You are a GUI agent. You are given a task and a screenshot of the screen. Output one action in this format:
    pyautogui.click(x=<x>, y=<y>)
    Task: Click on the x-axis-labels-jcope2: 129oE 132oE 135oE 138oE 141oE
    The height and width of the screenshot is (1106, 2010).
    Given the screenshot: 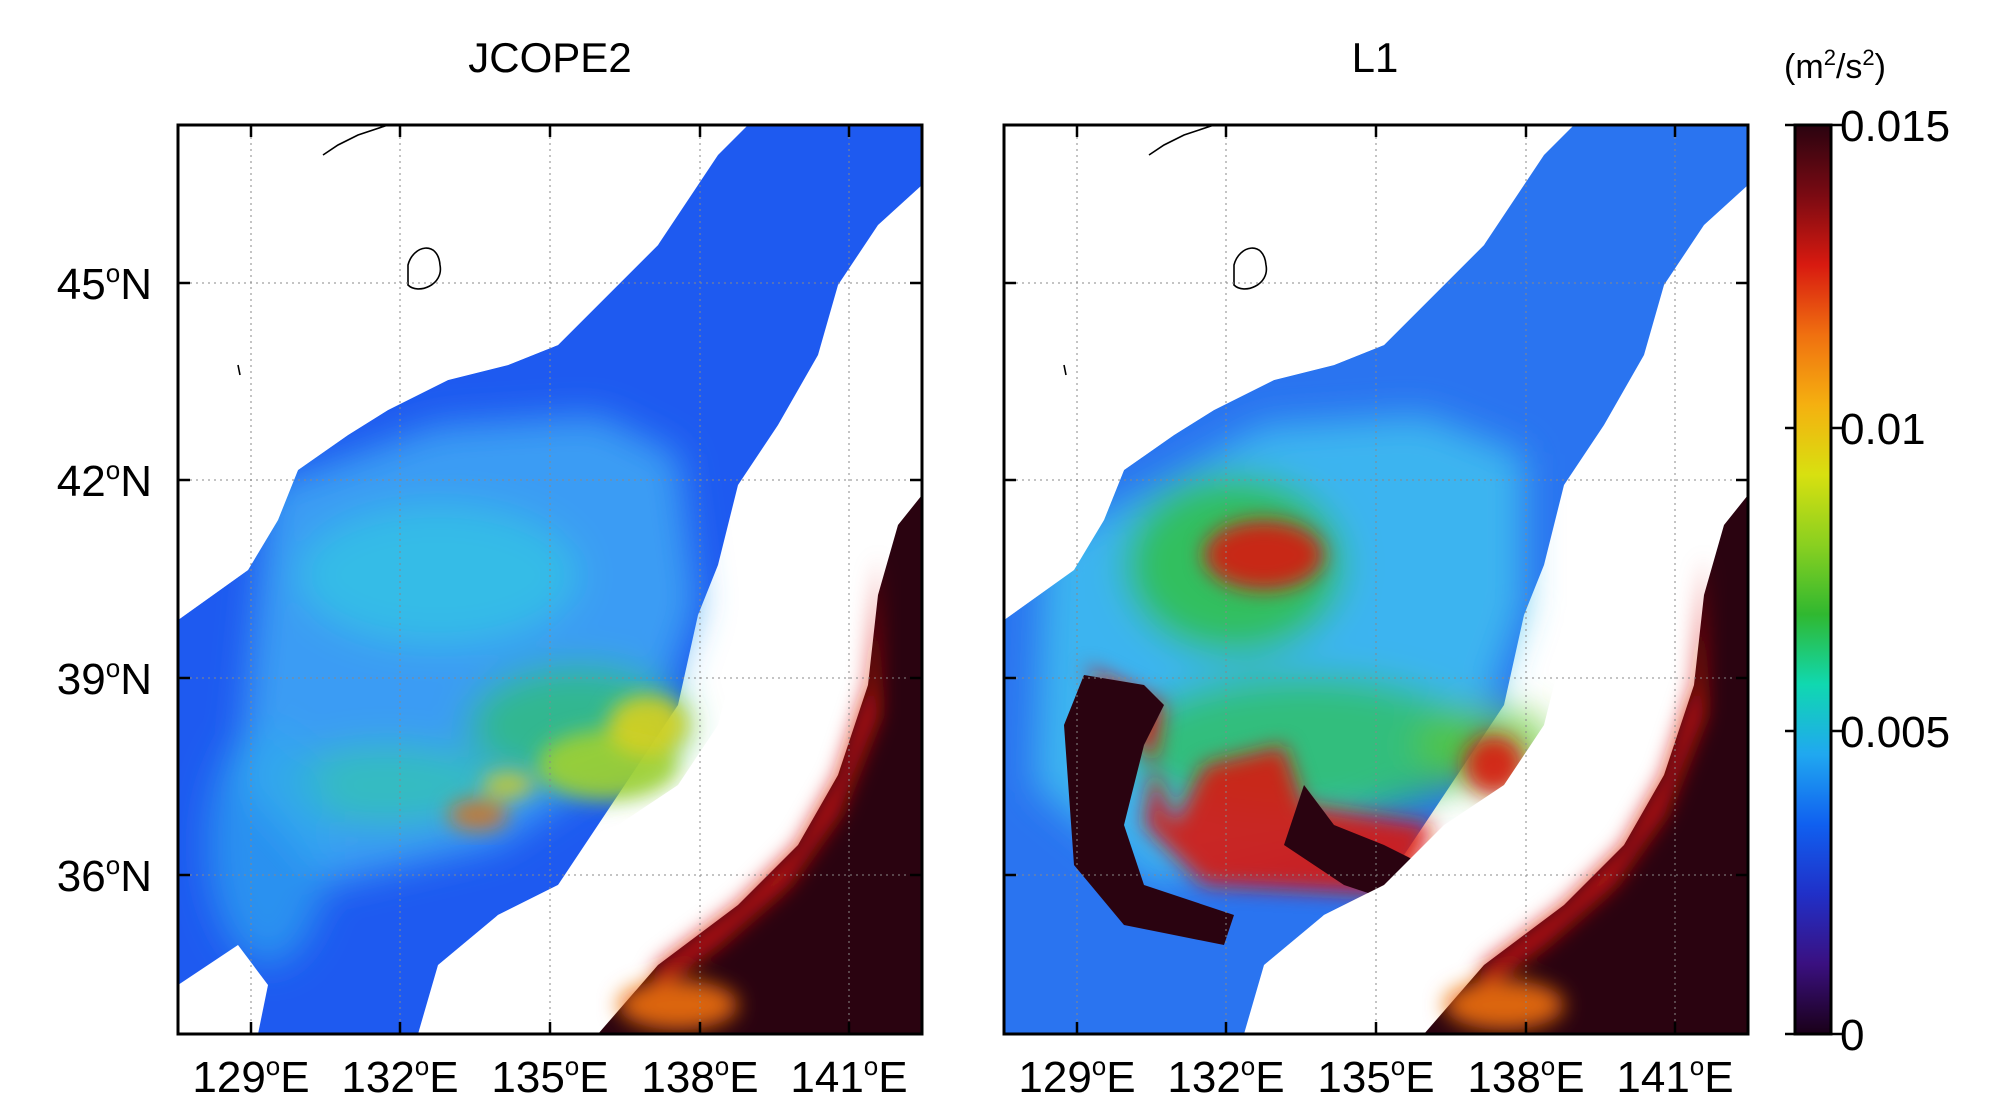 What is the action you would take?
    pyautogui.click(x=549, y=1076)
    